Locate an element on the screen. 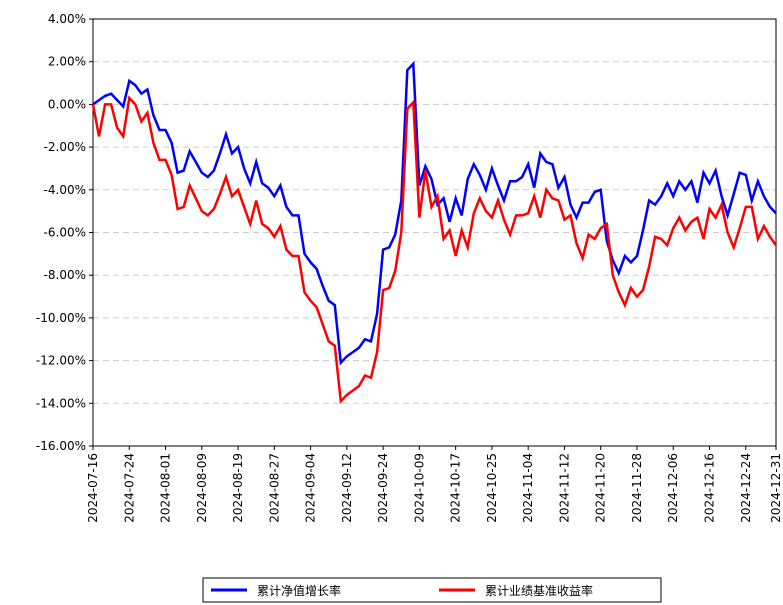  x-tick-label: 2024-07-24 is located at coordinates (129, 488).